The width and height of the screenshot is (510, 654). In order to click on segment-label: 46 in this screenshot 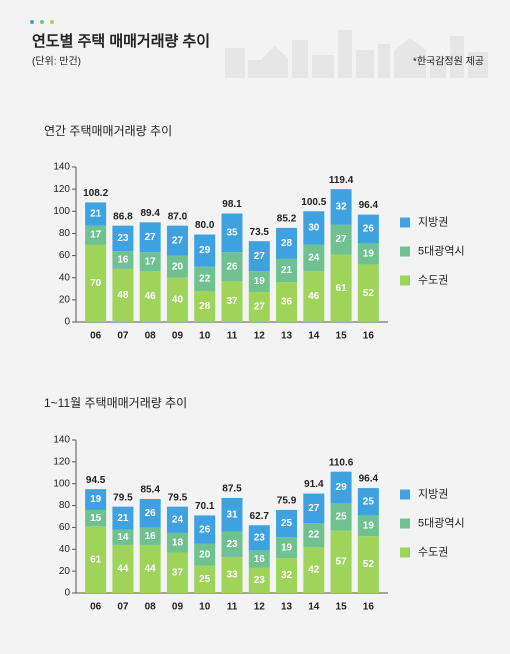, I will do `click(151, 296)`.